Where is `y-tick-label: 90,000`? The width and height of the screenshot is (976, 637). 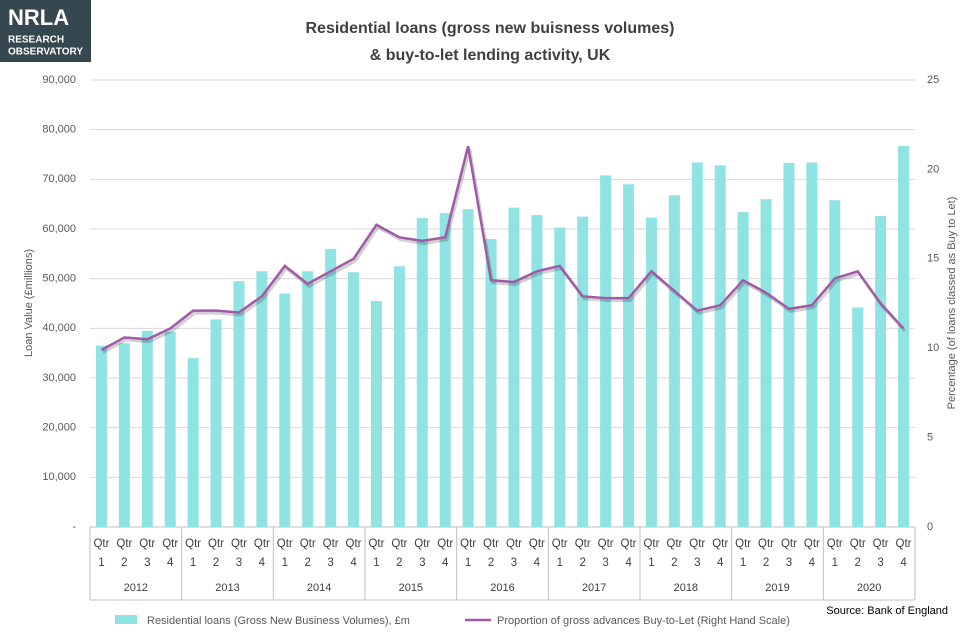 y-tick-label: 90,000 is located at coordinates (59, 80).